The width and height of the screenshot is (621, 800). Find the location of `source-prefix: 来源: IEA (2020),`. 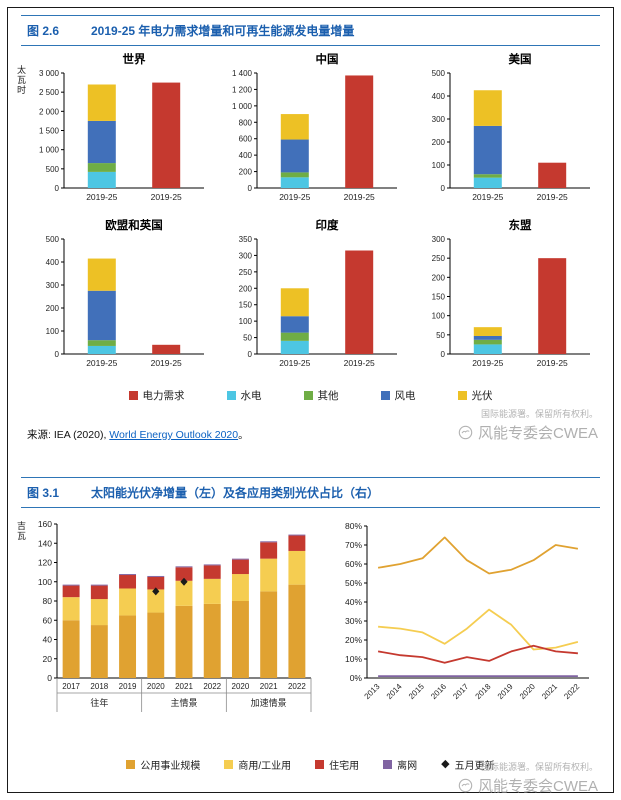

source-prefix: 来源: IEA (2020), is located at coordinates (68, 435).